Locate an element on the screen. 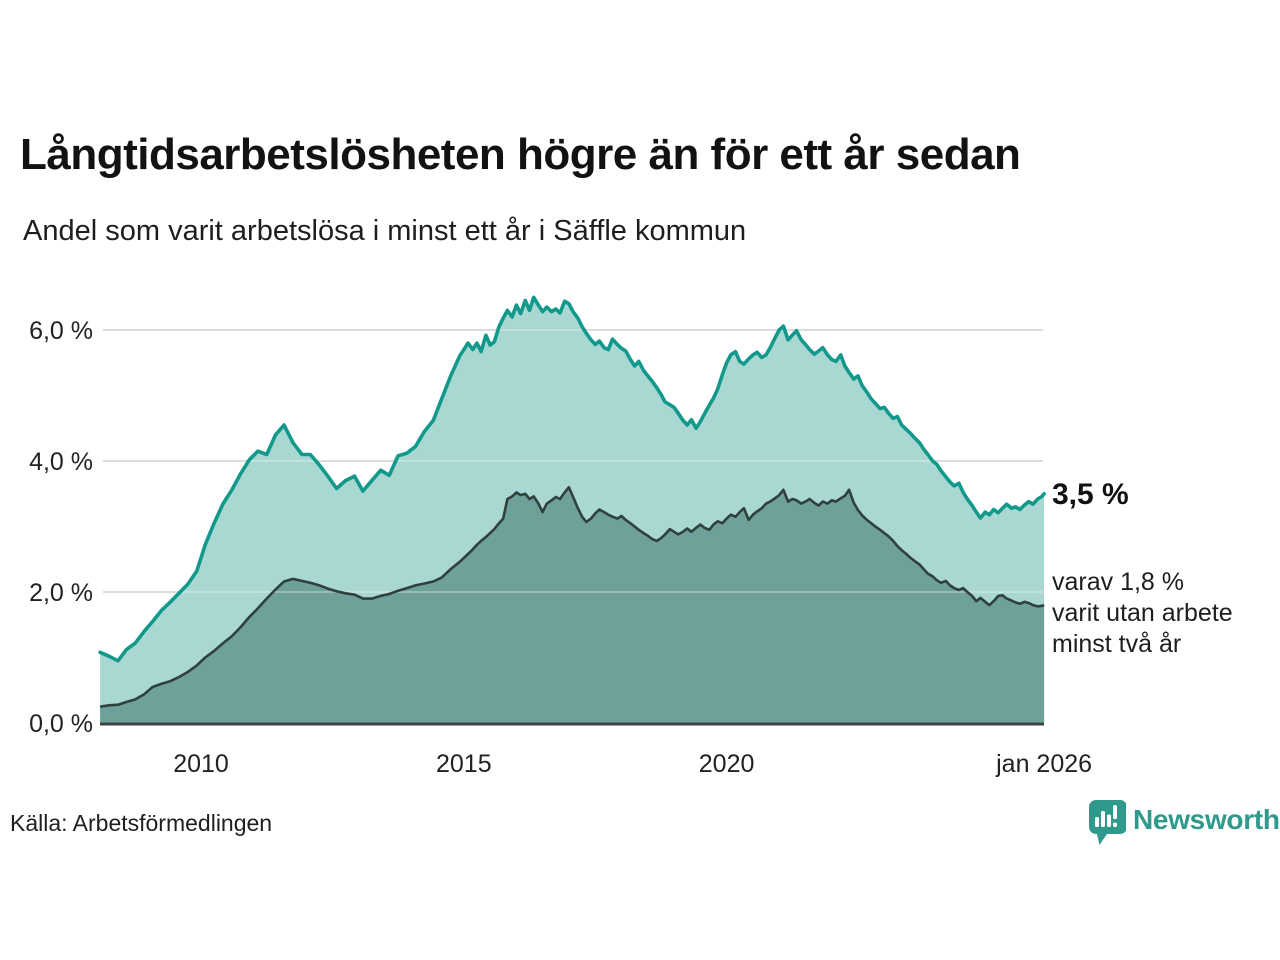  x-tick-label-2010: 2010 is located at coordinates (201, 764).